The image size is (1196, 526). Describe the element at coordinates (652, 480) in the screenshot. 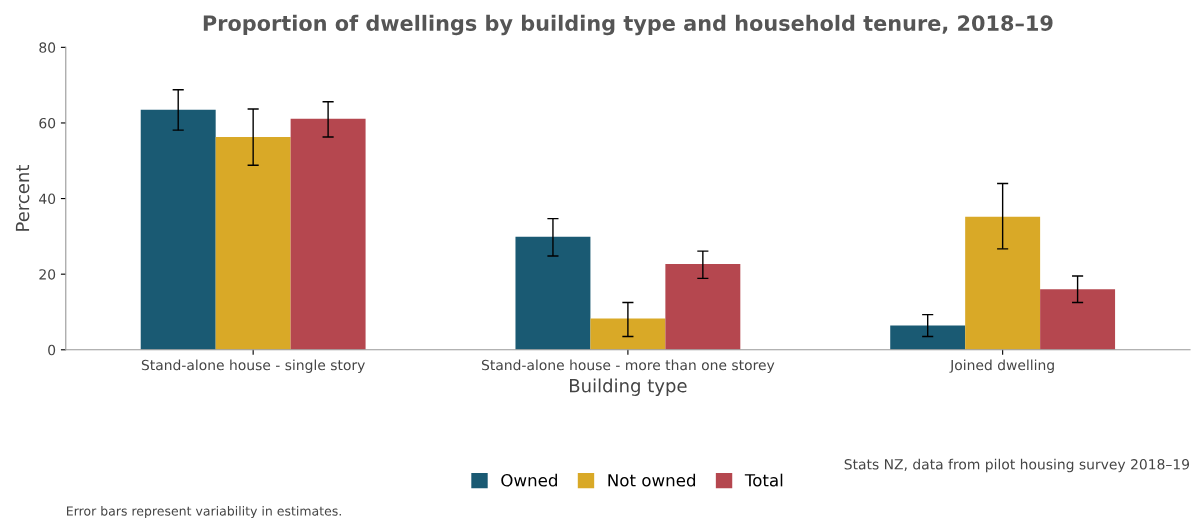

I see `legend-label: Not owned` at that location.